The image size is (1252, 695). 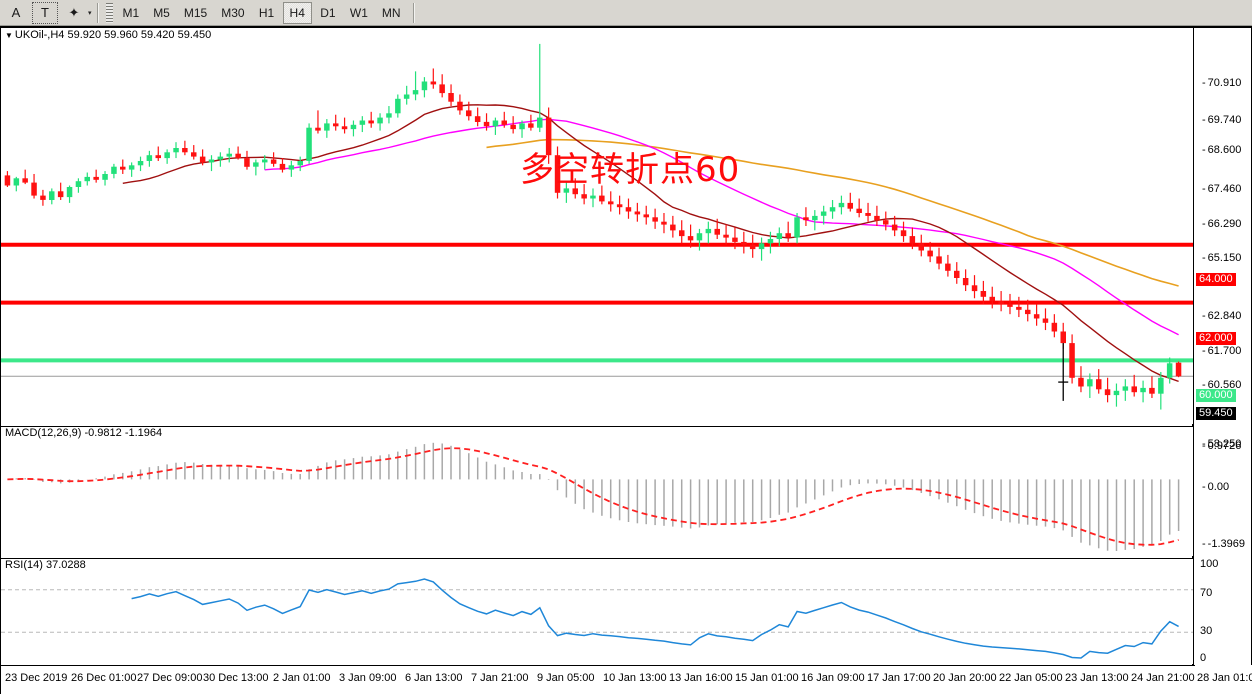 What do you see at coordinates (1223, 544) in the screenshot?
I see `macd-tick-2: - -1.3969` at bounding box center [1223, 544].